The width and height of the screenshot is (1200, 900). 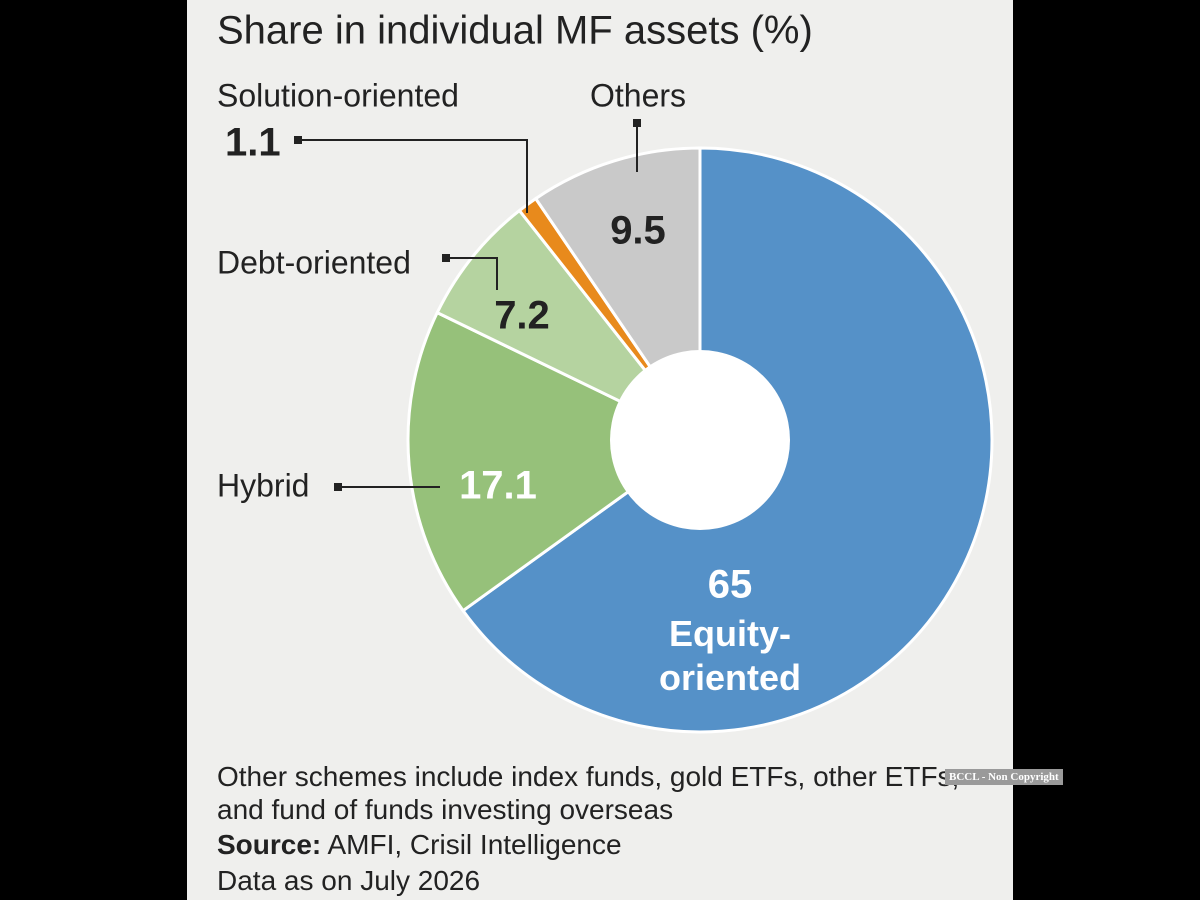 I want to click on category-label: Debt-oriented, so click(x=314, y=262).